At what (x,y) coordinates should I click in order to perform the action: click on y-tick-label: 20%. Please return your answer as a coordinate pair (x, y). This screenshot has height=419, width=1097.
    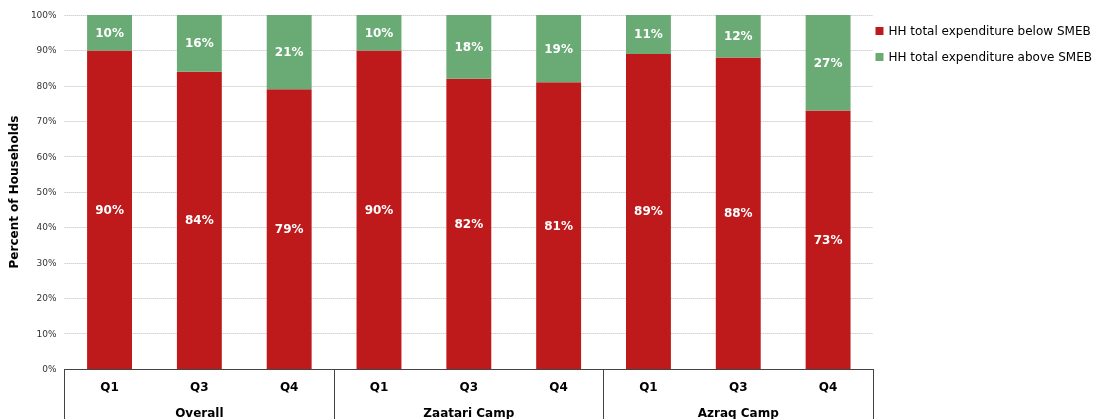
    Looking at the image, I should click on (47, 298).